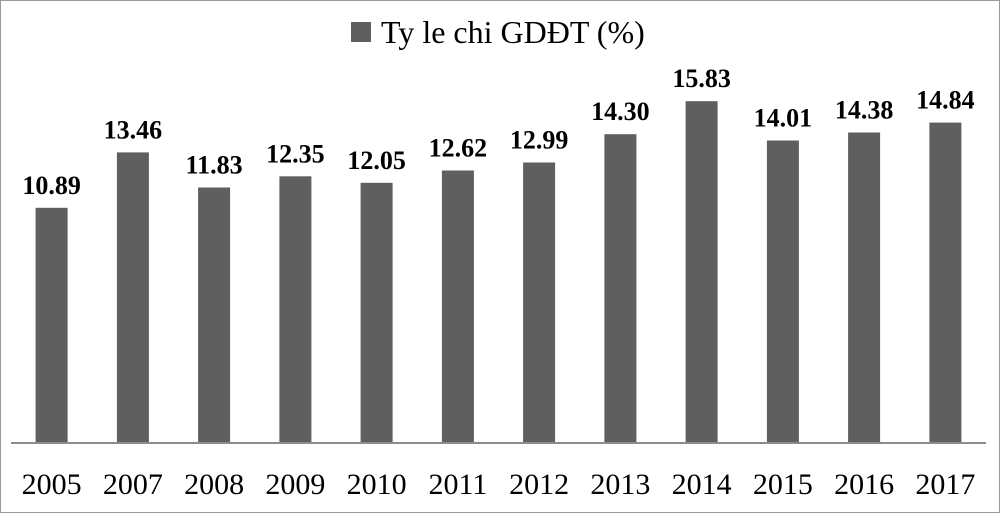 The height and width of the screenshot is (513, 1000). Describe the element at coordinates (701, 272) in the screenshot. I see `bar-2014` at that location.